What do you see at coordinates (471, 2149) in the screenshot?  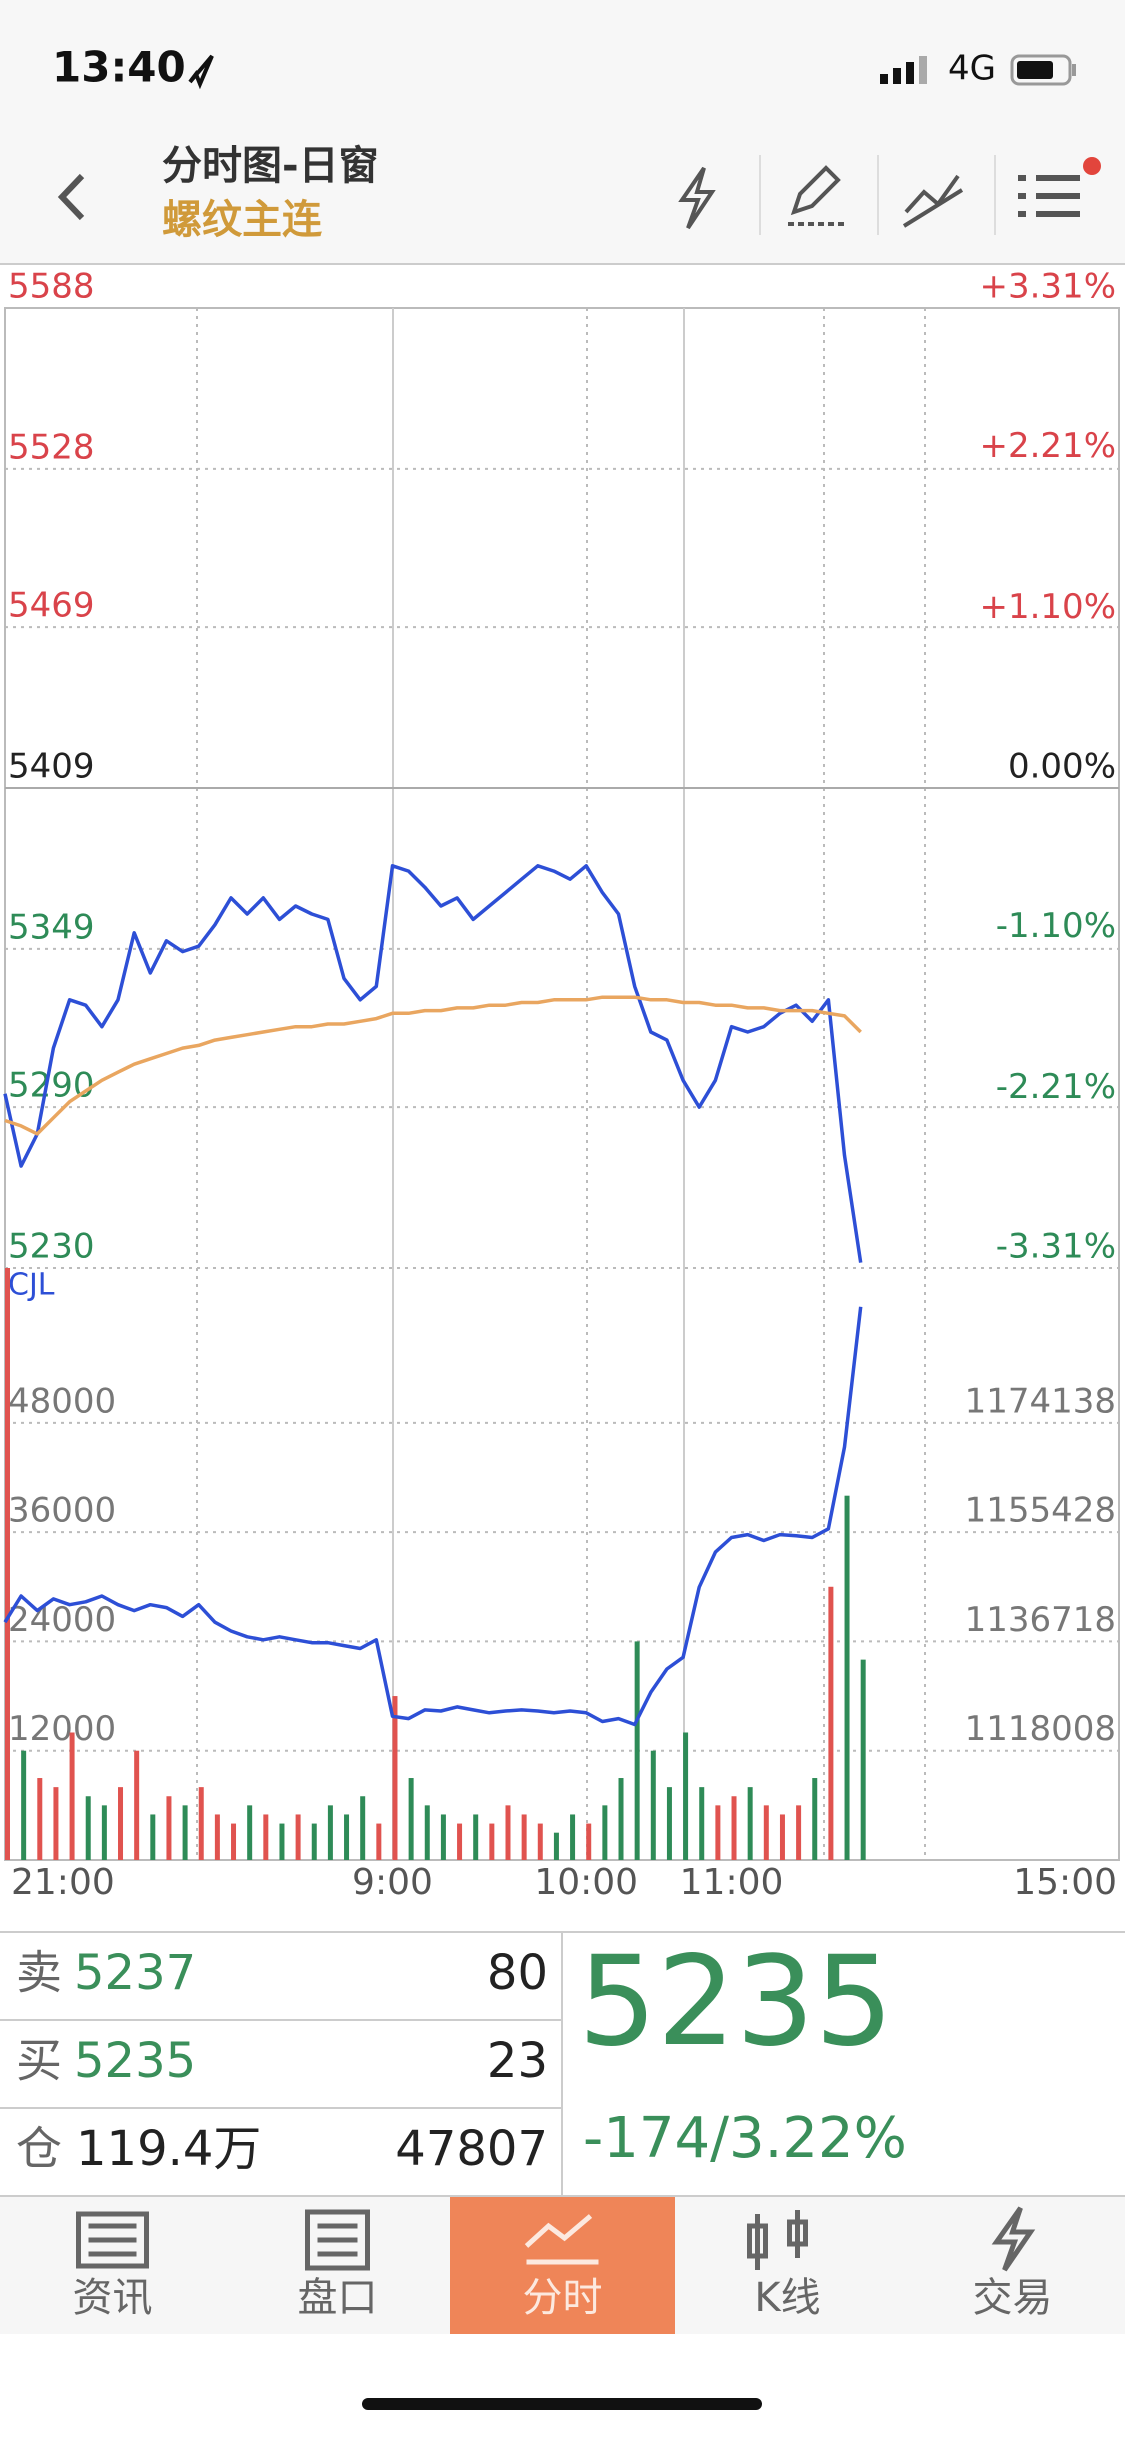 I see `quote-volume: 47807` at bounding box center [471, 2149].